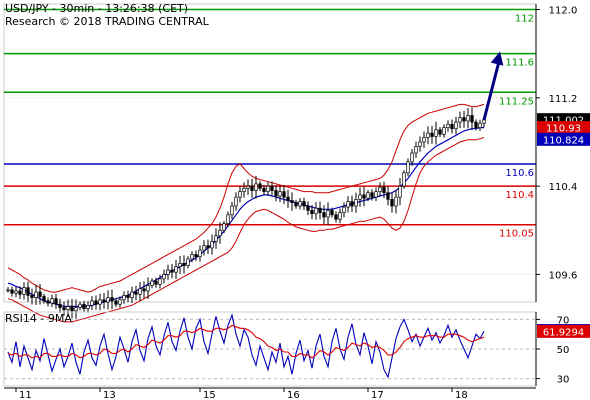 The width and height of the screenshot is (590, 400). I want to click on forecast-arrow-head, so click(497, 58).